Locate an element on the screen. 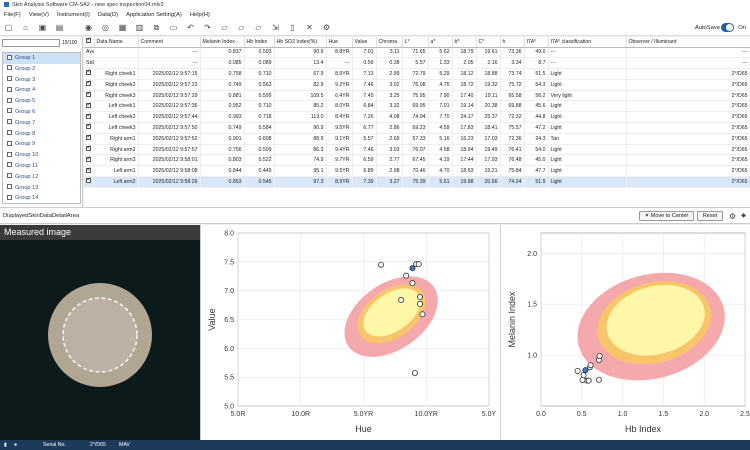 The width and height of the screenshot is (750, 450). group-item: Group 10 is located at coordinates (41, 155).